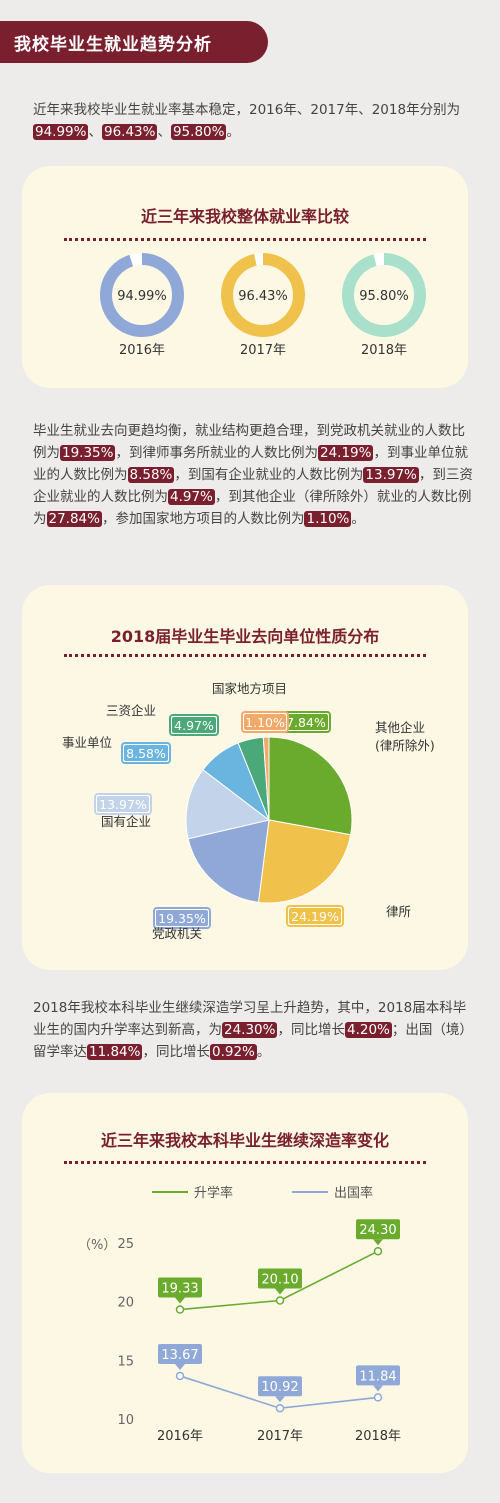  I want to click on pie-value-label: 24.19%, so click(315, 916).